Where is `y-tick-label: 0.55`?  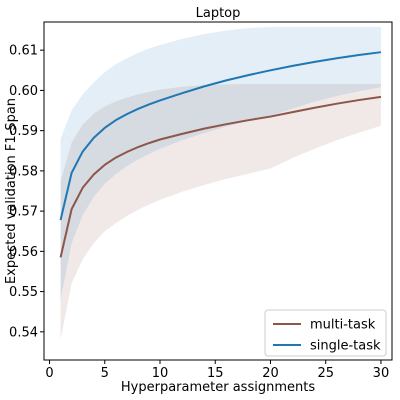 y-tick-label: 0.55 is located at coordinates (23, 292).